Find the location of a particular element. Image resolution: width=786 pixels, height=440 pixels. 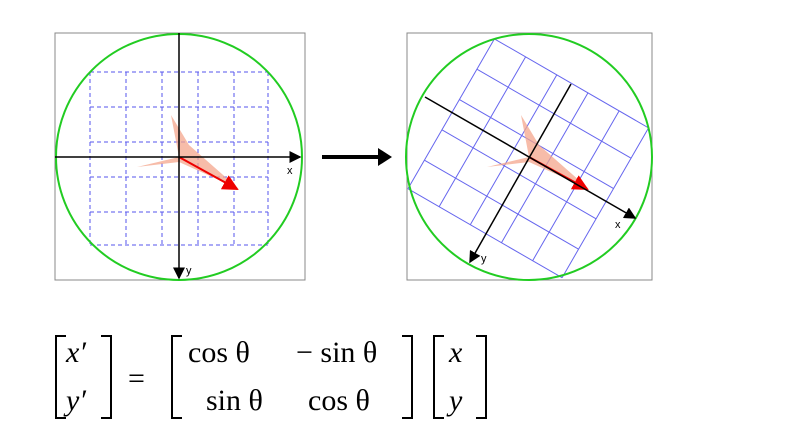

rhs-entry: x is located at coordinates (455, 352).